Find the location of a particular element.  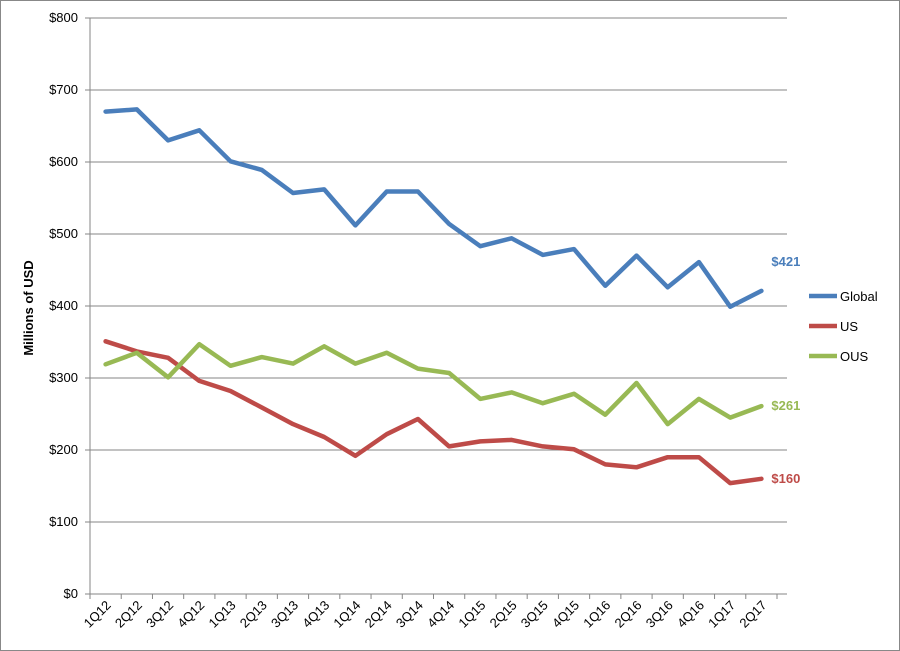

end-label-global: $421 is located at coordinates (785, 261).